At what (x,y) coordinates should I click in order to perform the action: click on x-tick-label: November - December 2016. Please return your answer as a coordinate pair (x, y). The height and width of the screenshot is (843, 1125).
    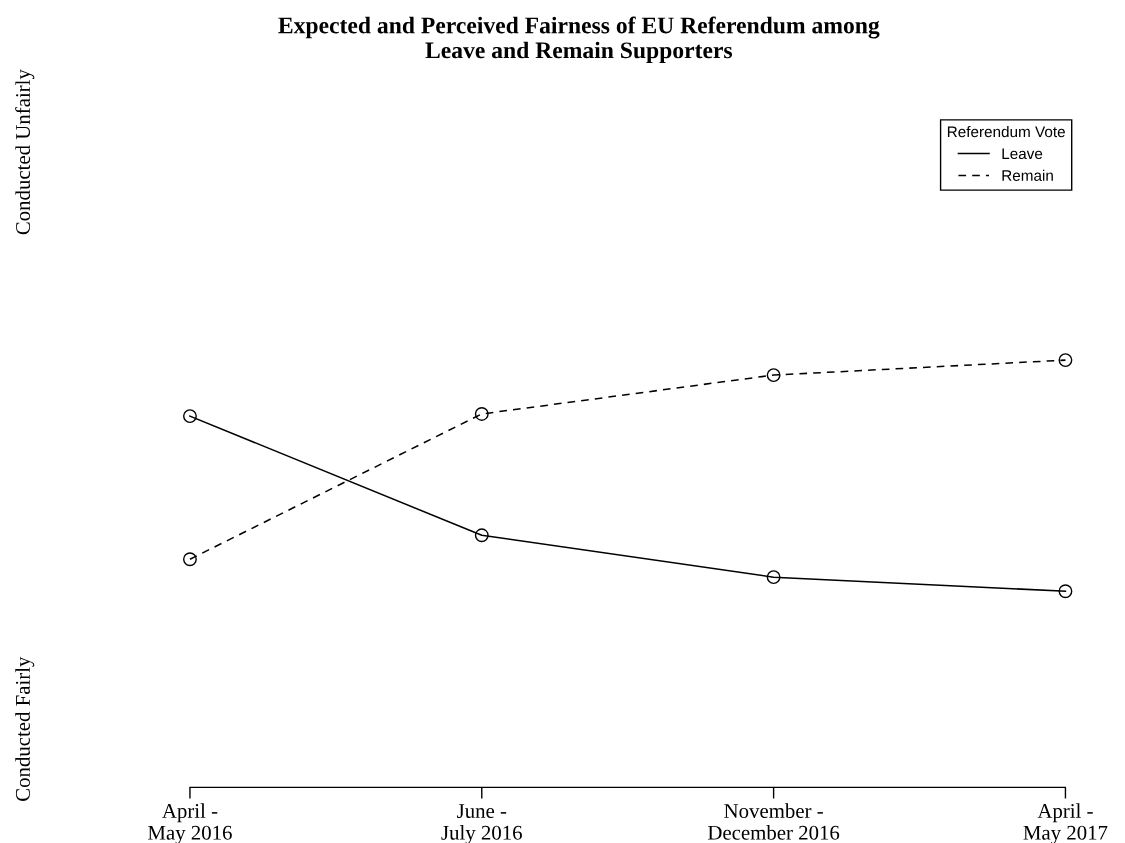
    Looking at the image, I should click on (773, 821).